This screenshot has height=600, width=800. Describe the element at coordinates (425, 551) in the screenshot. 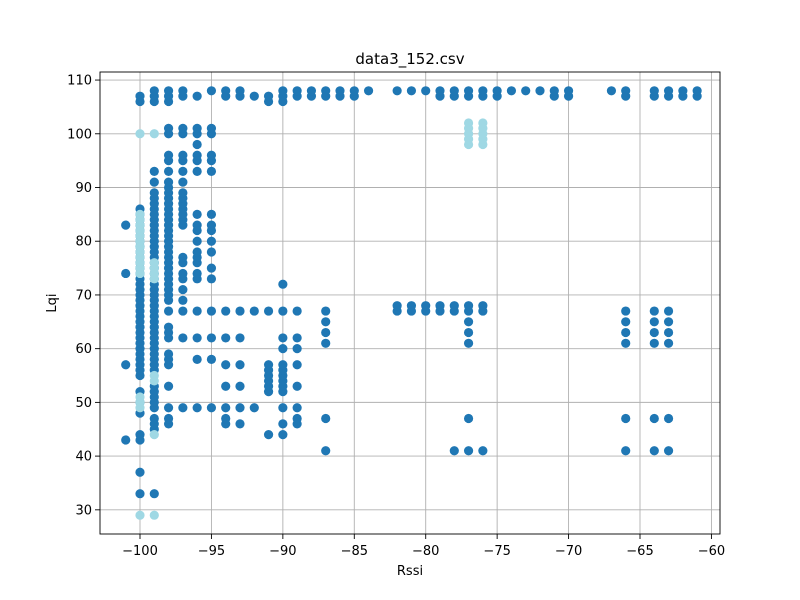

I see `x-tick-label: −80` at that location.